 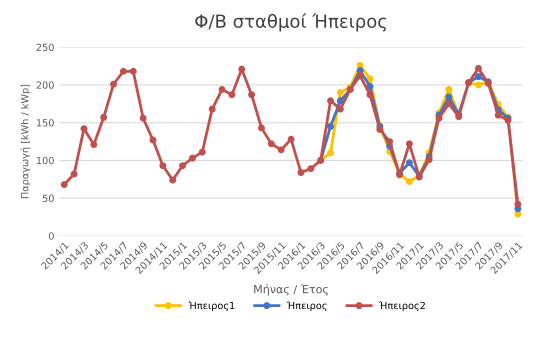 What do you see at coordinates (306, 306) in the screenshot?
I see `legend-label: Ήπειρος` at bounding box center [306, 306].